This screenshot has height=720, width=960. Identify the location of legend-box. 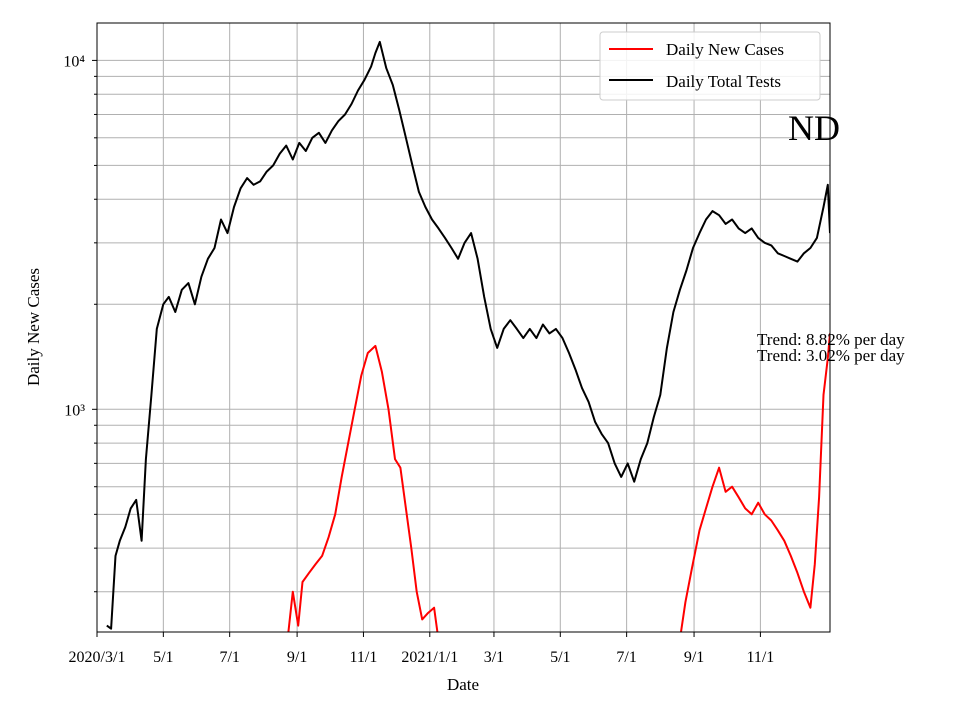
(710, 66).